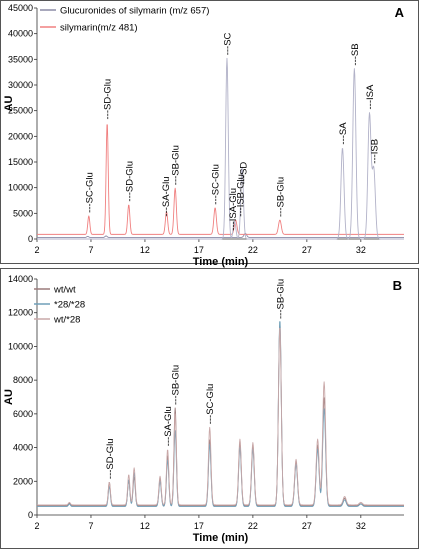 This screenshot has height=550, width=423. What do you see at coordinates (374, 151) in the screenshot?
I see `peak-annotation-label: ---ISB` at bounding box center [374, 151].